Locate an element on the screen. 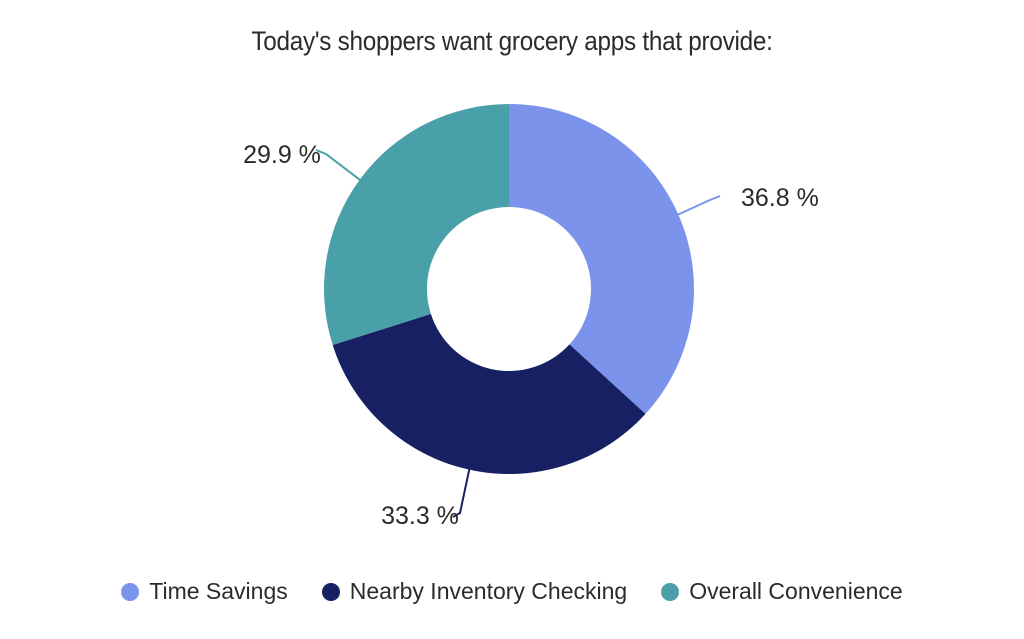  legend-item-overall-convenience: Overall Convenience is located at coordinates (782, 591).